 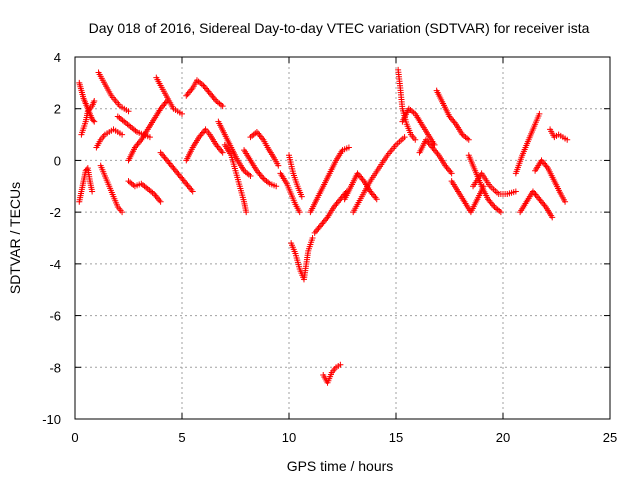 What do you see at coordinates (57, 57) in the screenshot?
I see `y-tick-label: 4` at bounding box center [57, 57].